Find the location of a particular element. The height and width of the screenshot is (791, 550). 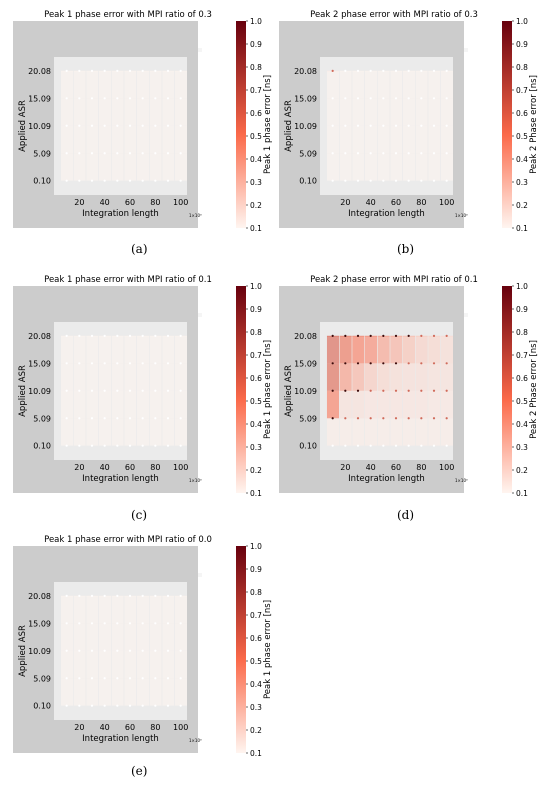

panel-e-x-tick-label: 80 is located at coordinates (155, 727).